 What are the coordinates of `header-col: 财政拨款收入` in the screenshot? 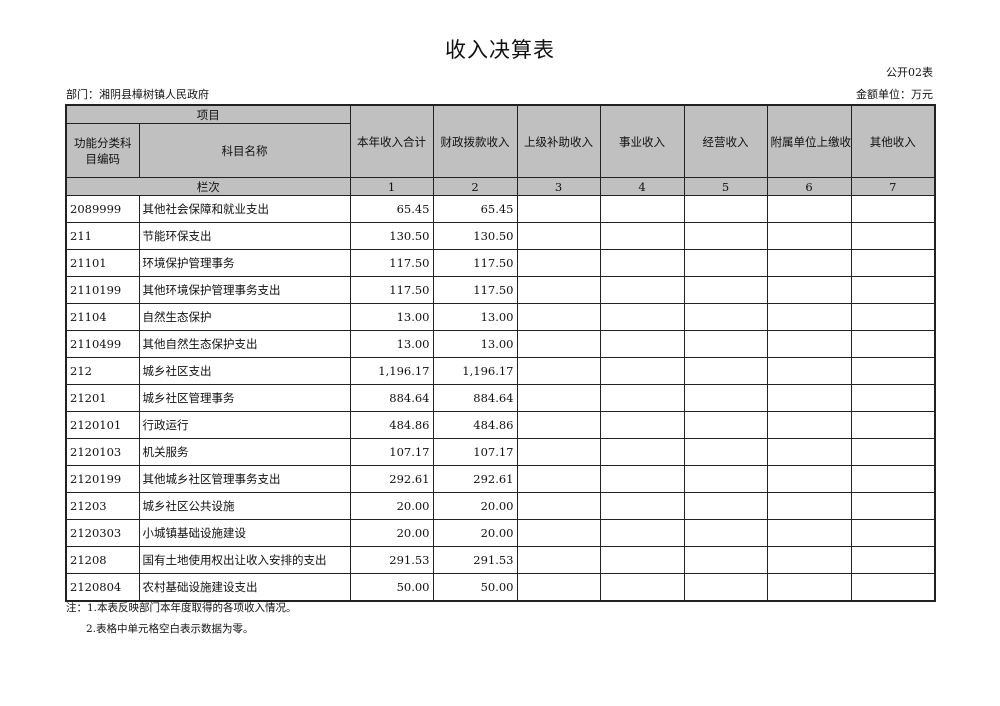 It's located at (475, 141).